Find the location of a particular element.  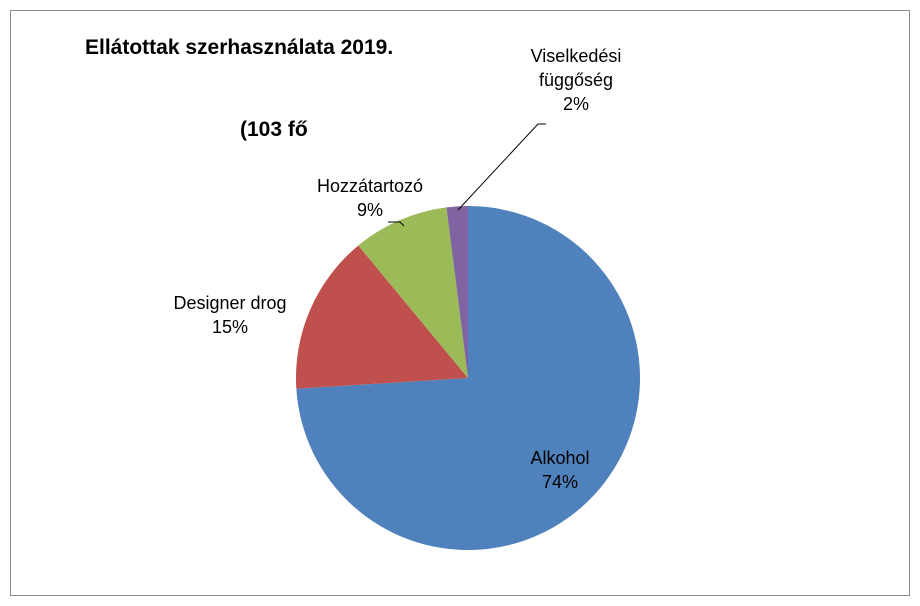

category-label: Hozzátartozó is located at coordinates (370, 186).